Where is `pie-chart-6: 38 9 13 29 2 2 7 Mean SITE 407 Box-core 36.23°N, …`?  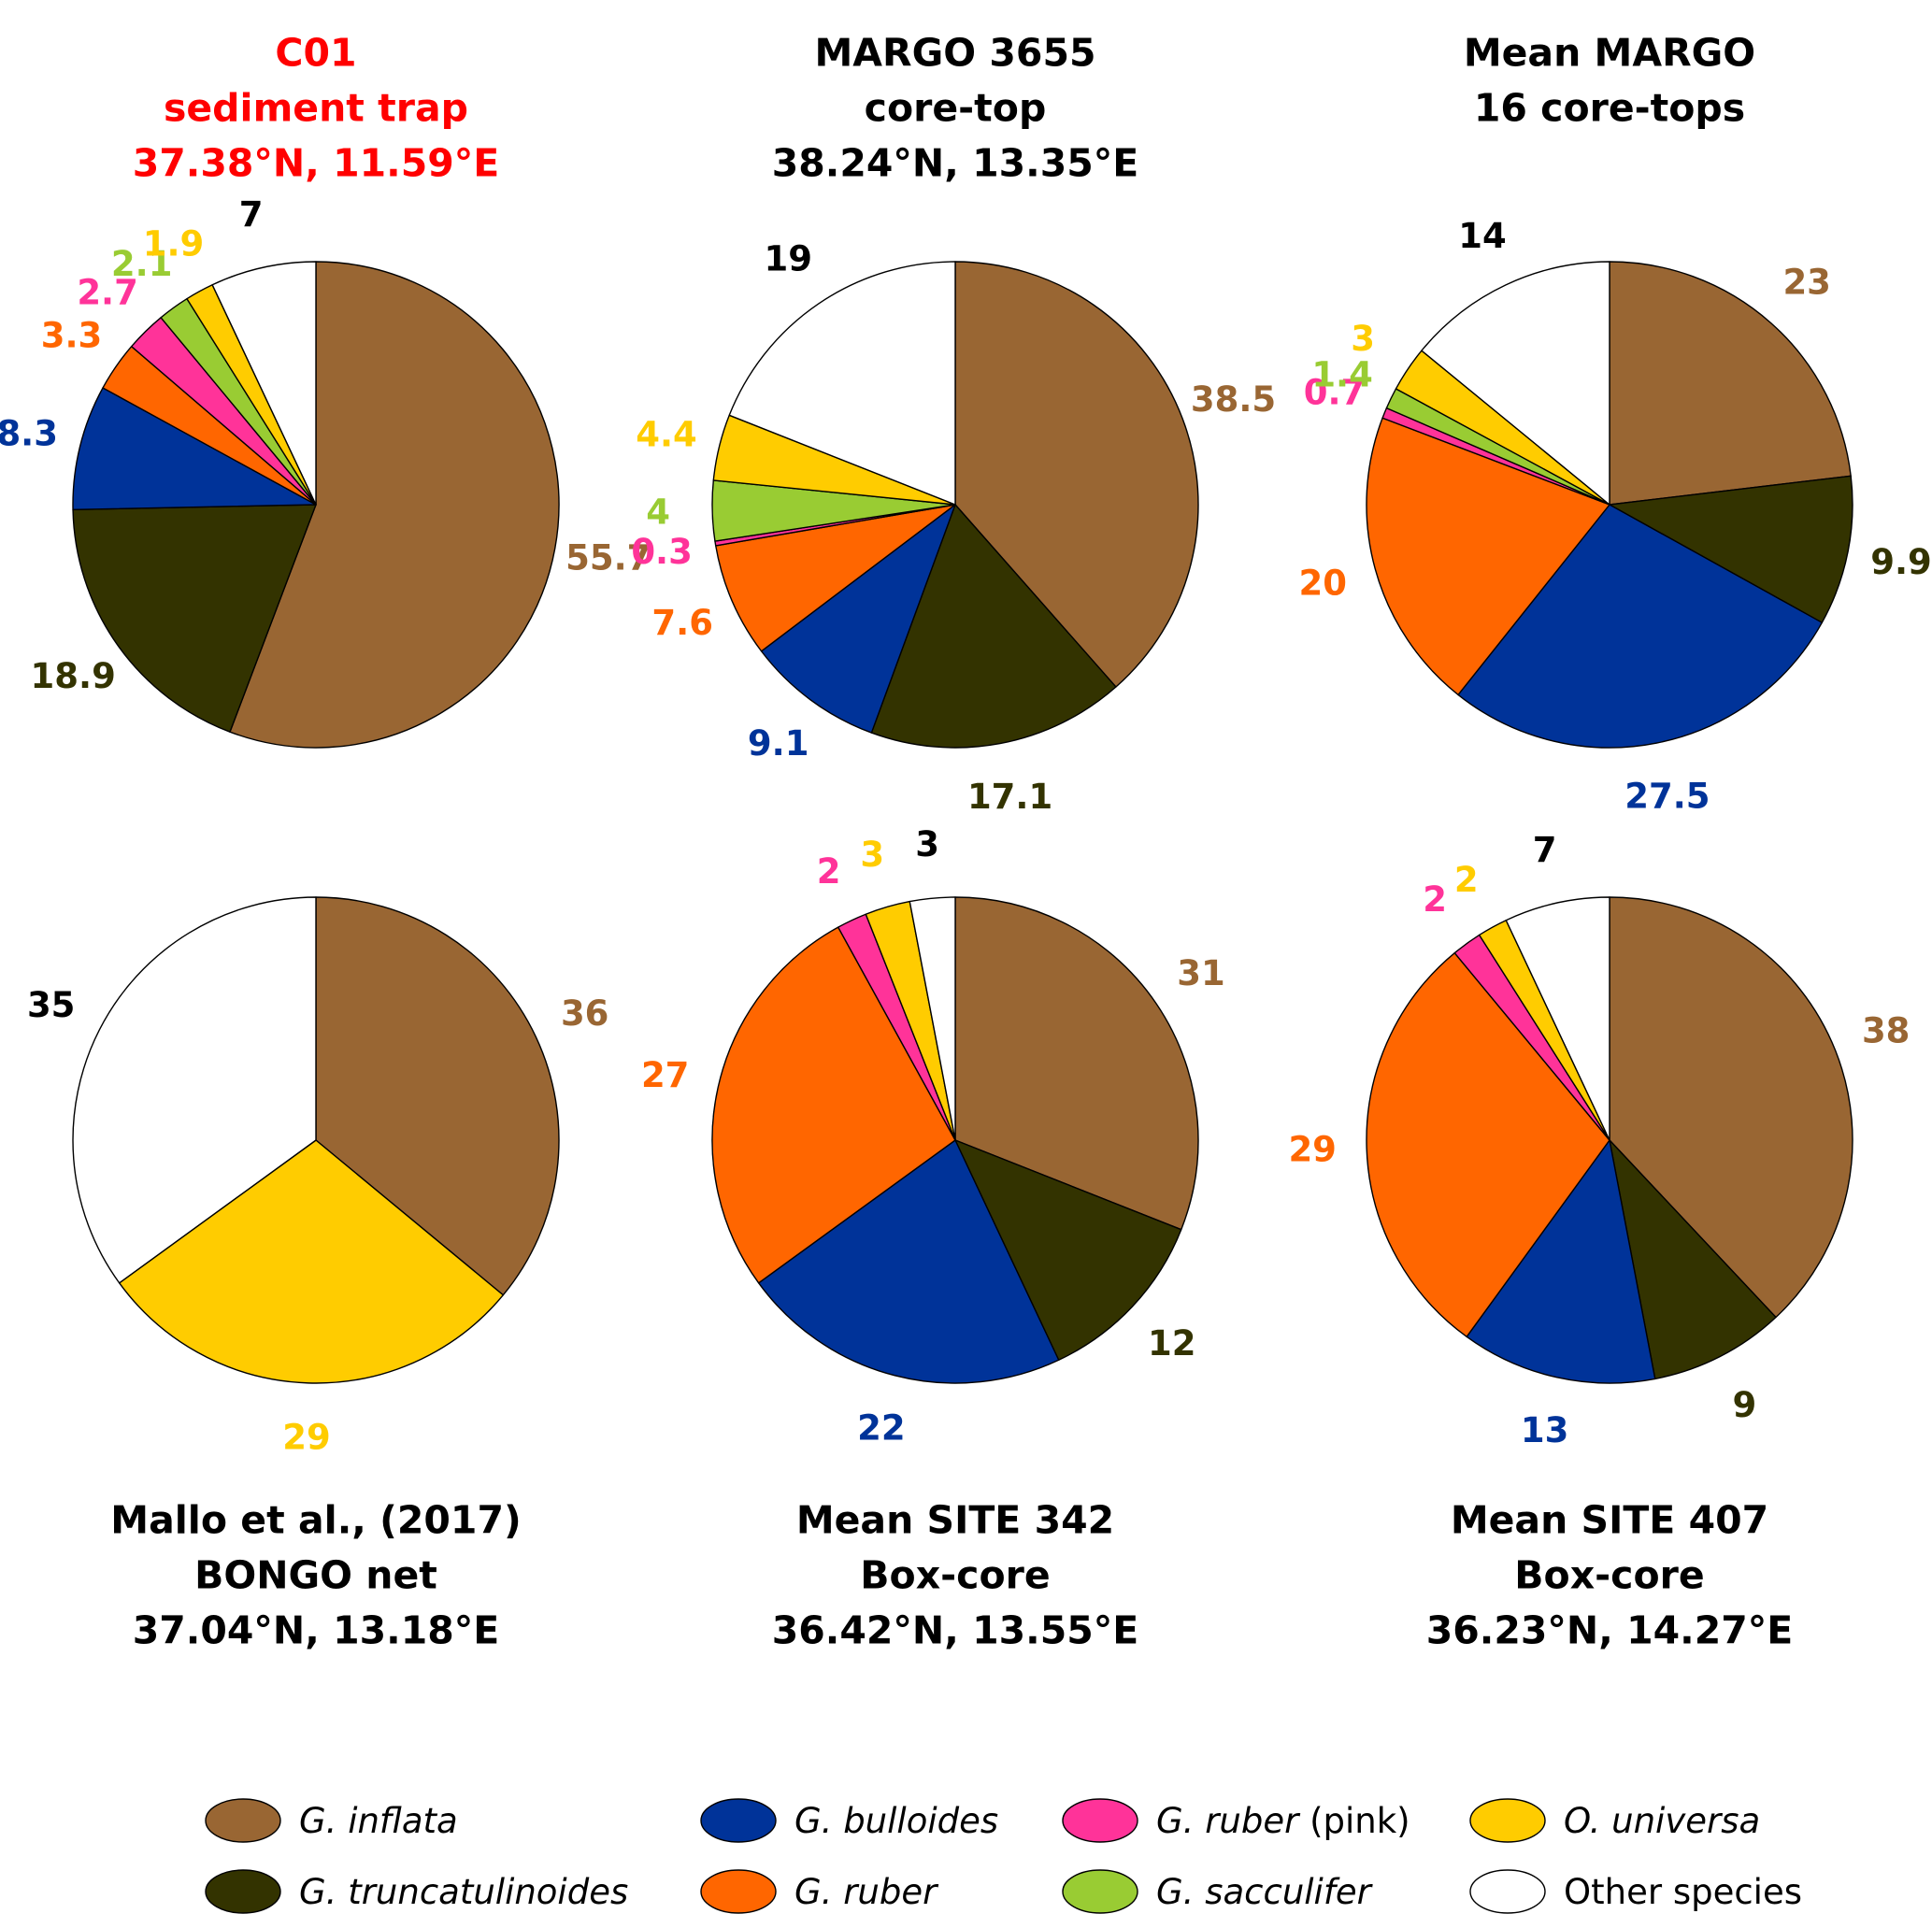 pie-chart-6: 38 9 13 29 2 2 7 Mean SITE 407 Box-core 36.23°N, … is located at coordinates (1599, 1241).